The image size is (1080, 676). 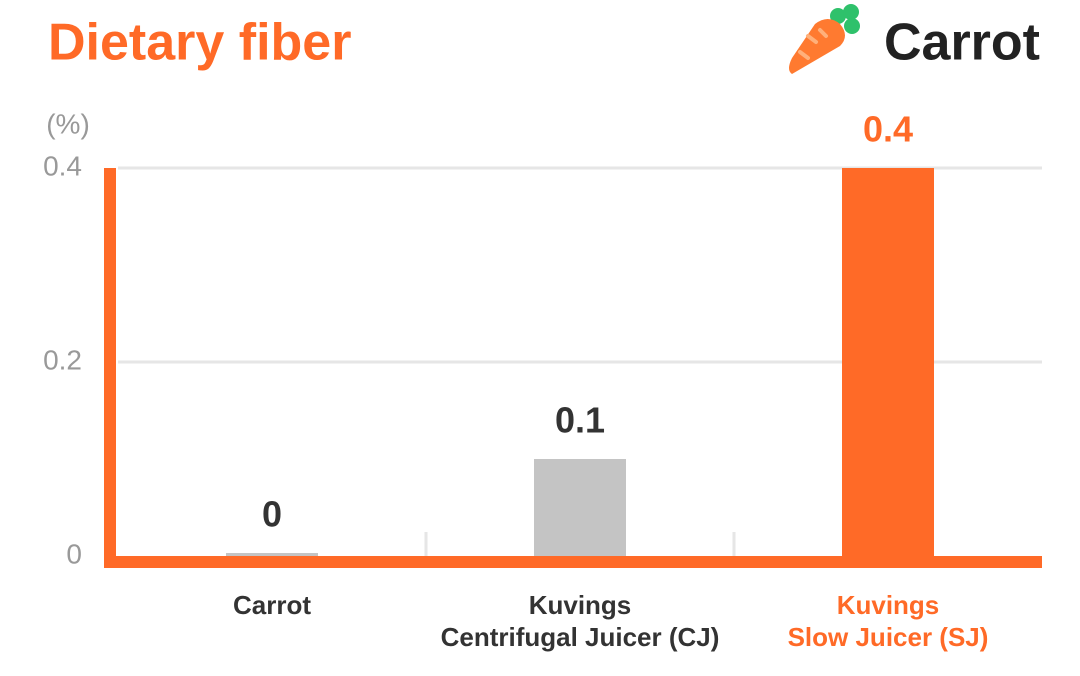 I want to click on x-tick-label: Kuvings Centrifugal Juicer (CJ), so click(x=580, y=621).